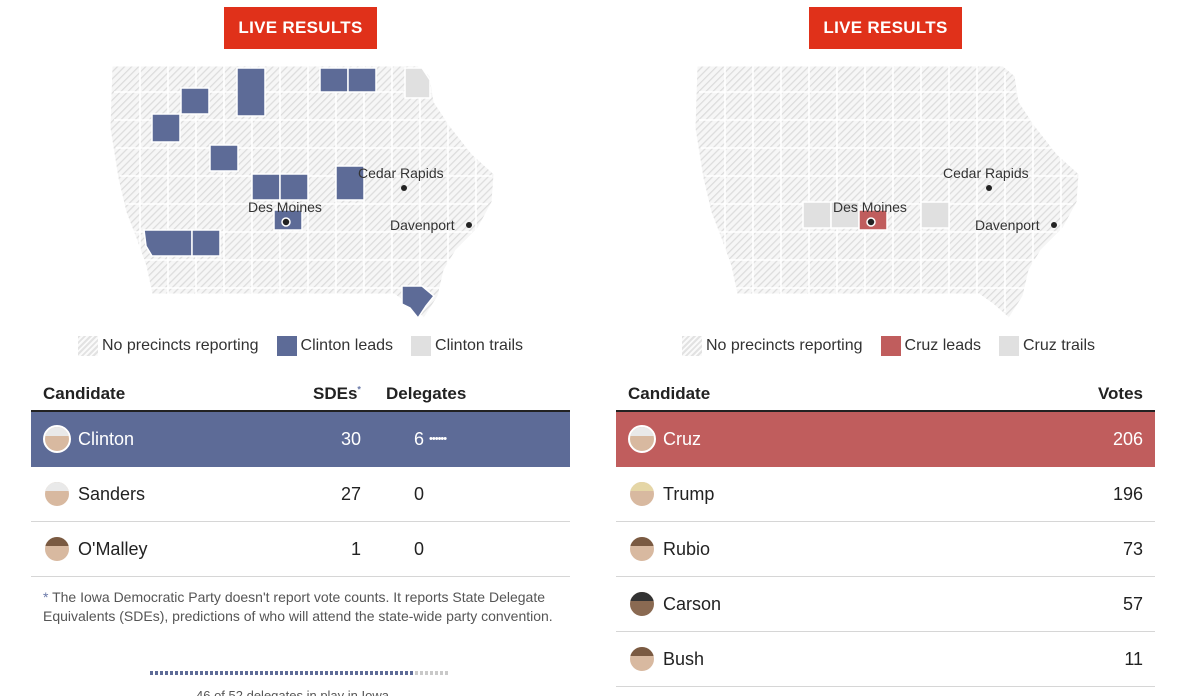 Image resolution: width=1200 pixels, height=696 pixels. What do you see at coordinates (300, 673) in the screenshot?
I see `delegate-progress-dots` at bounding box center [300, 673].